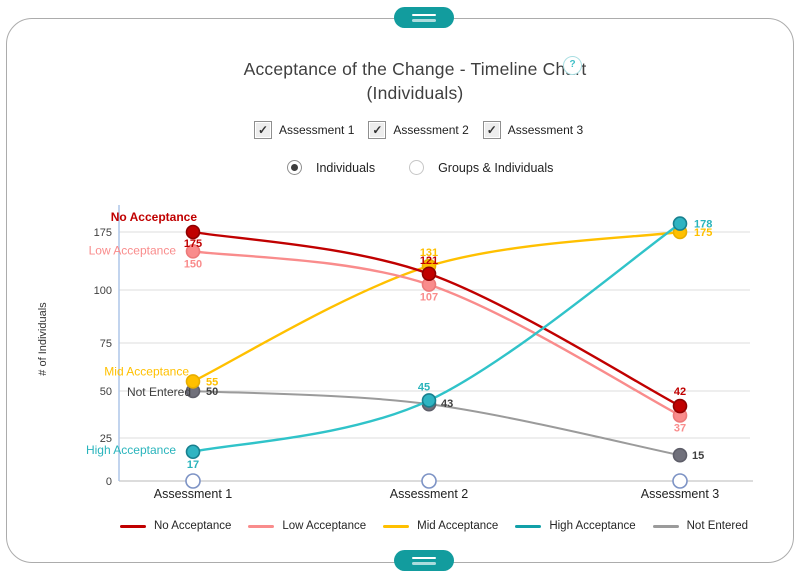 This screenshot has width=810, height=582. I want to click on y-tick-label: 75, so click(106, 344).